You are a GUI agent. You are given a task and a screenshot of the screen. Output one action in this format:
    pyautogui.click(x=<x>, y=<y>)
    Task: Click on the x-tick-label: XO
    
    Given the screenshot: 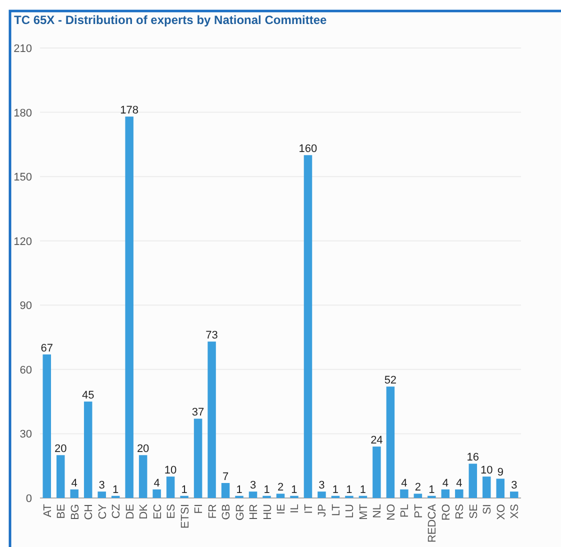 What is the action you would take?
    pyautogui.click(x=501, y=512)
    